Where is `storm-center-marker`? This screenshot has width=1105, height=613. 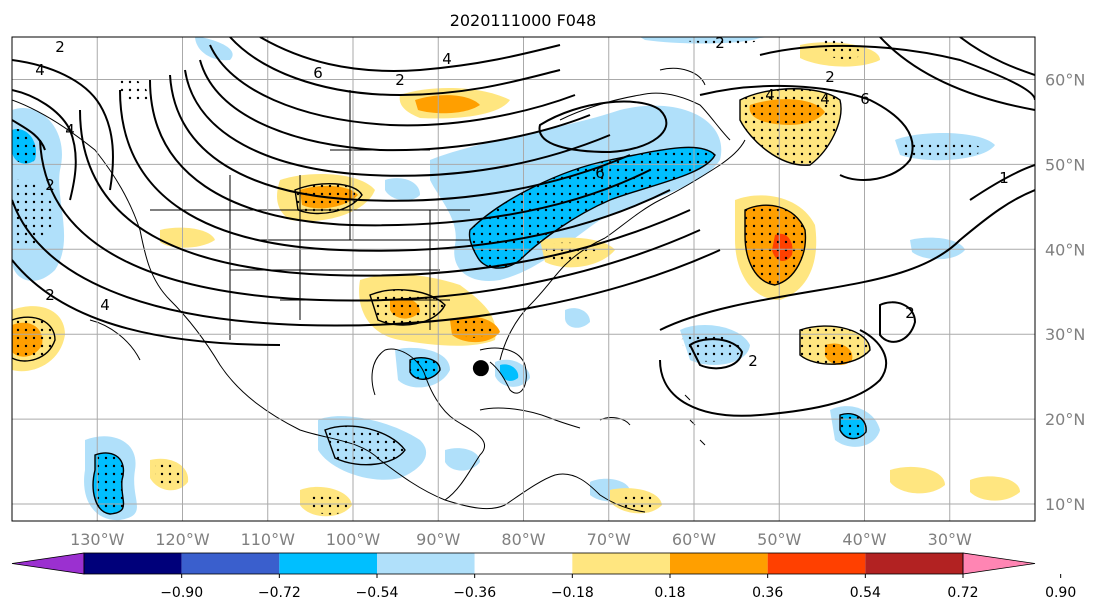 storm-center-marker is located at coordinates (480, 368).